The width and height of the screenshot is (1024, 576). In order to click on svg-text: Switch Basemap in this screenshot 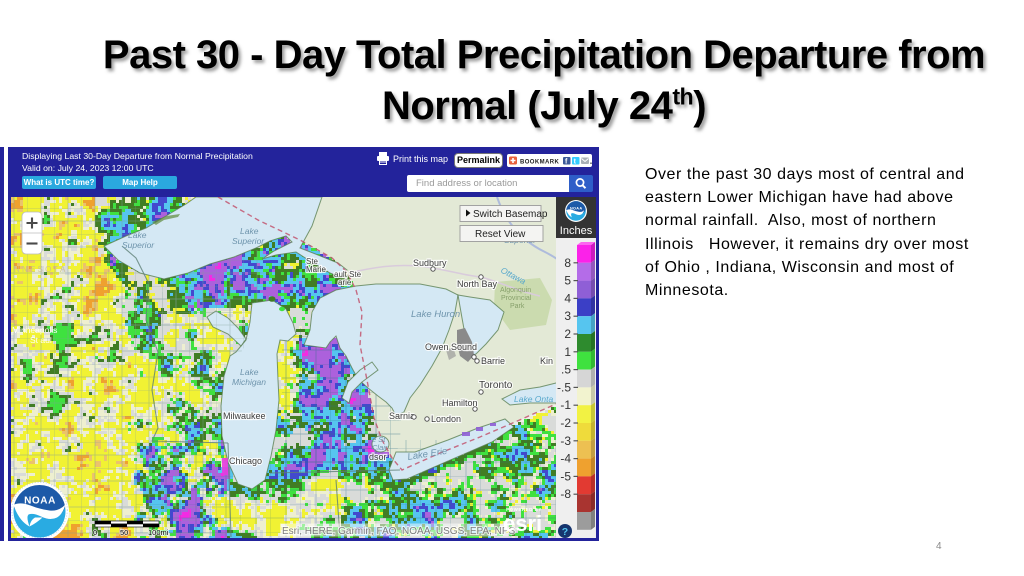, I will do `click(510, 214)`.